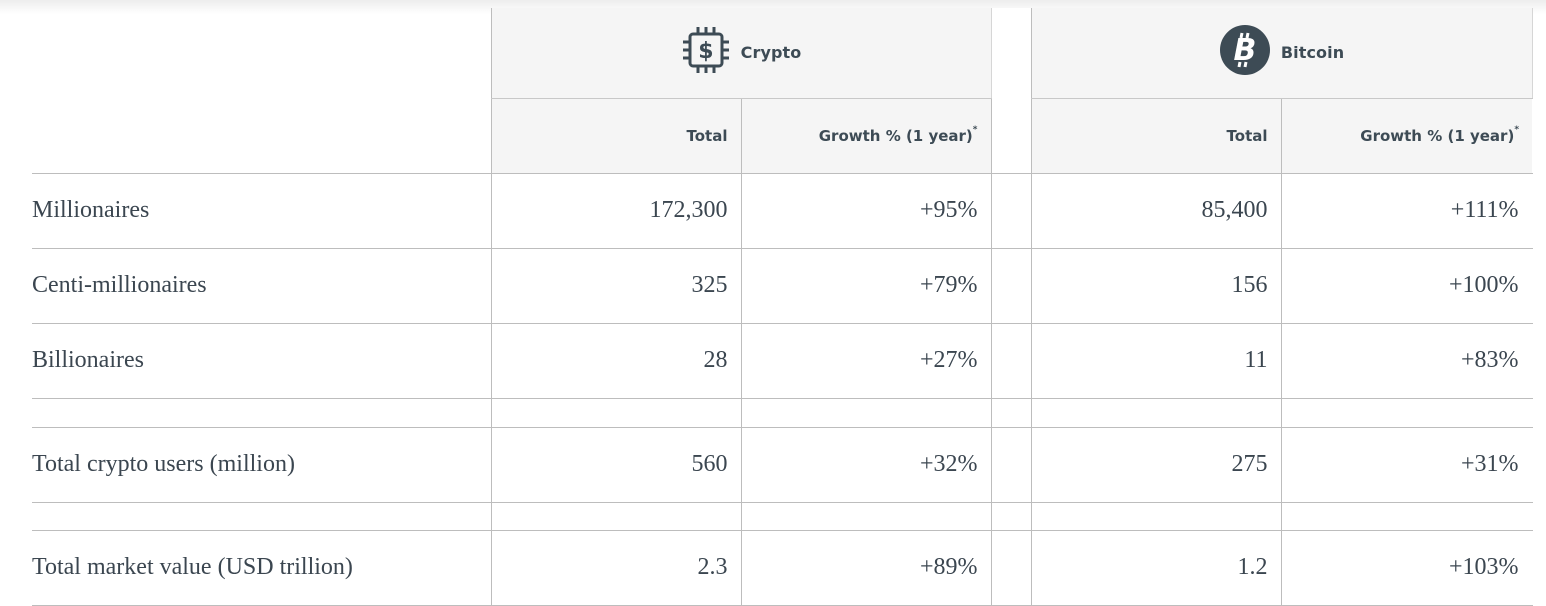 The height and width of the screenshot is (606, 1546). I want to click on row-label: Billionaires, so click(261, 361).